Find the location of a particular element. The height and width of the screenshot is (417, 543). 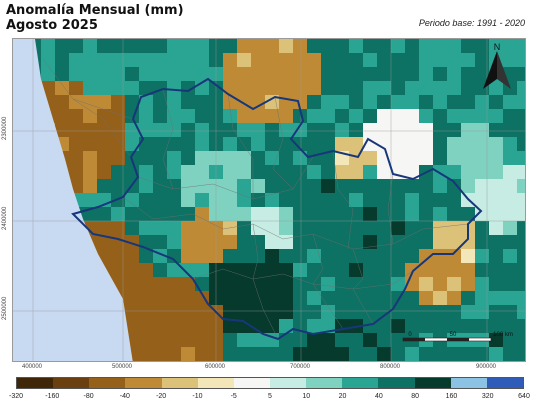

north-arrow-icon: N is located at coordinates (497, 65).